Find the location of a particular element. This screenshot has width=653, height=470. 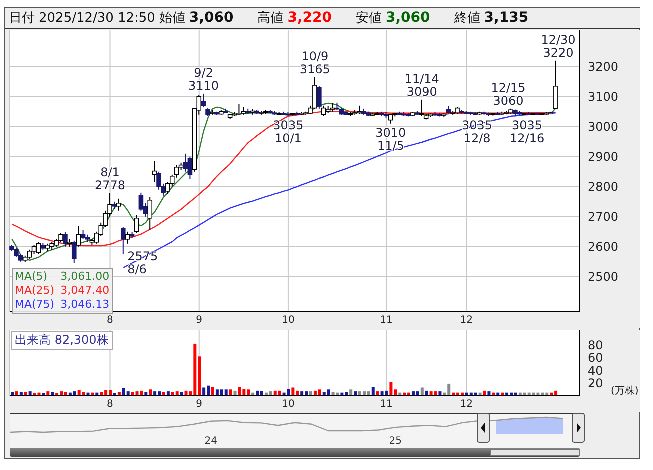

x-tick-label: 24 is located at coordinates (211, 442).